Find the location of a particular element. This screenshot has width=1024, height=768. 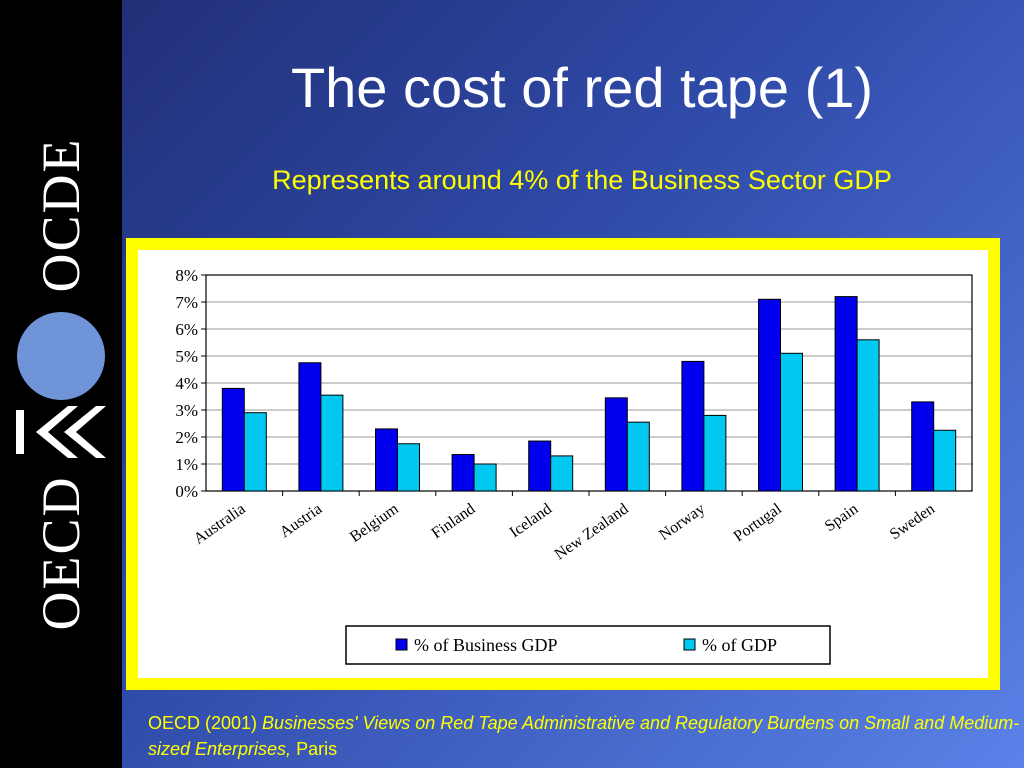

y-tick-label: 7% is located at coordinates (186, 302).